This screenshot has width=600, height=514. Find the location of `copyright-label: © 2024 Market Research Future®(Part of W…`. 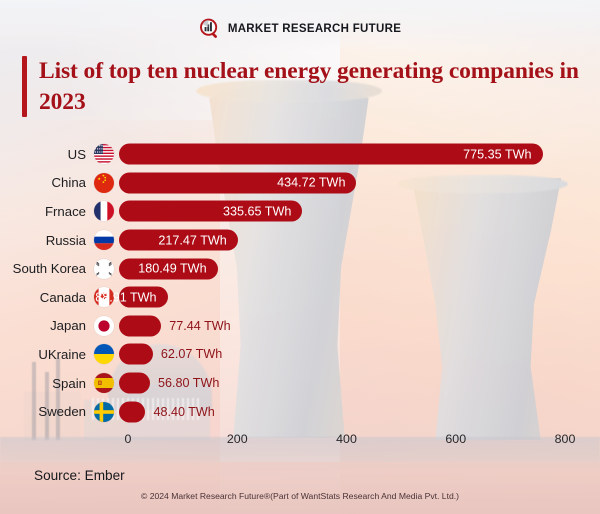

copyright-label: © 2024 Market Research Future®(Part of W… is located at coordinates (300, 496).